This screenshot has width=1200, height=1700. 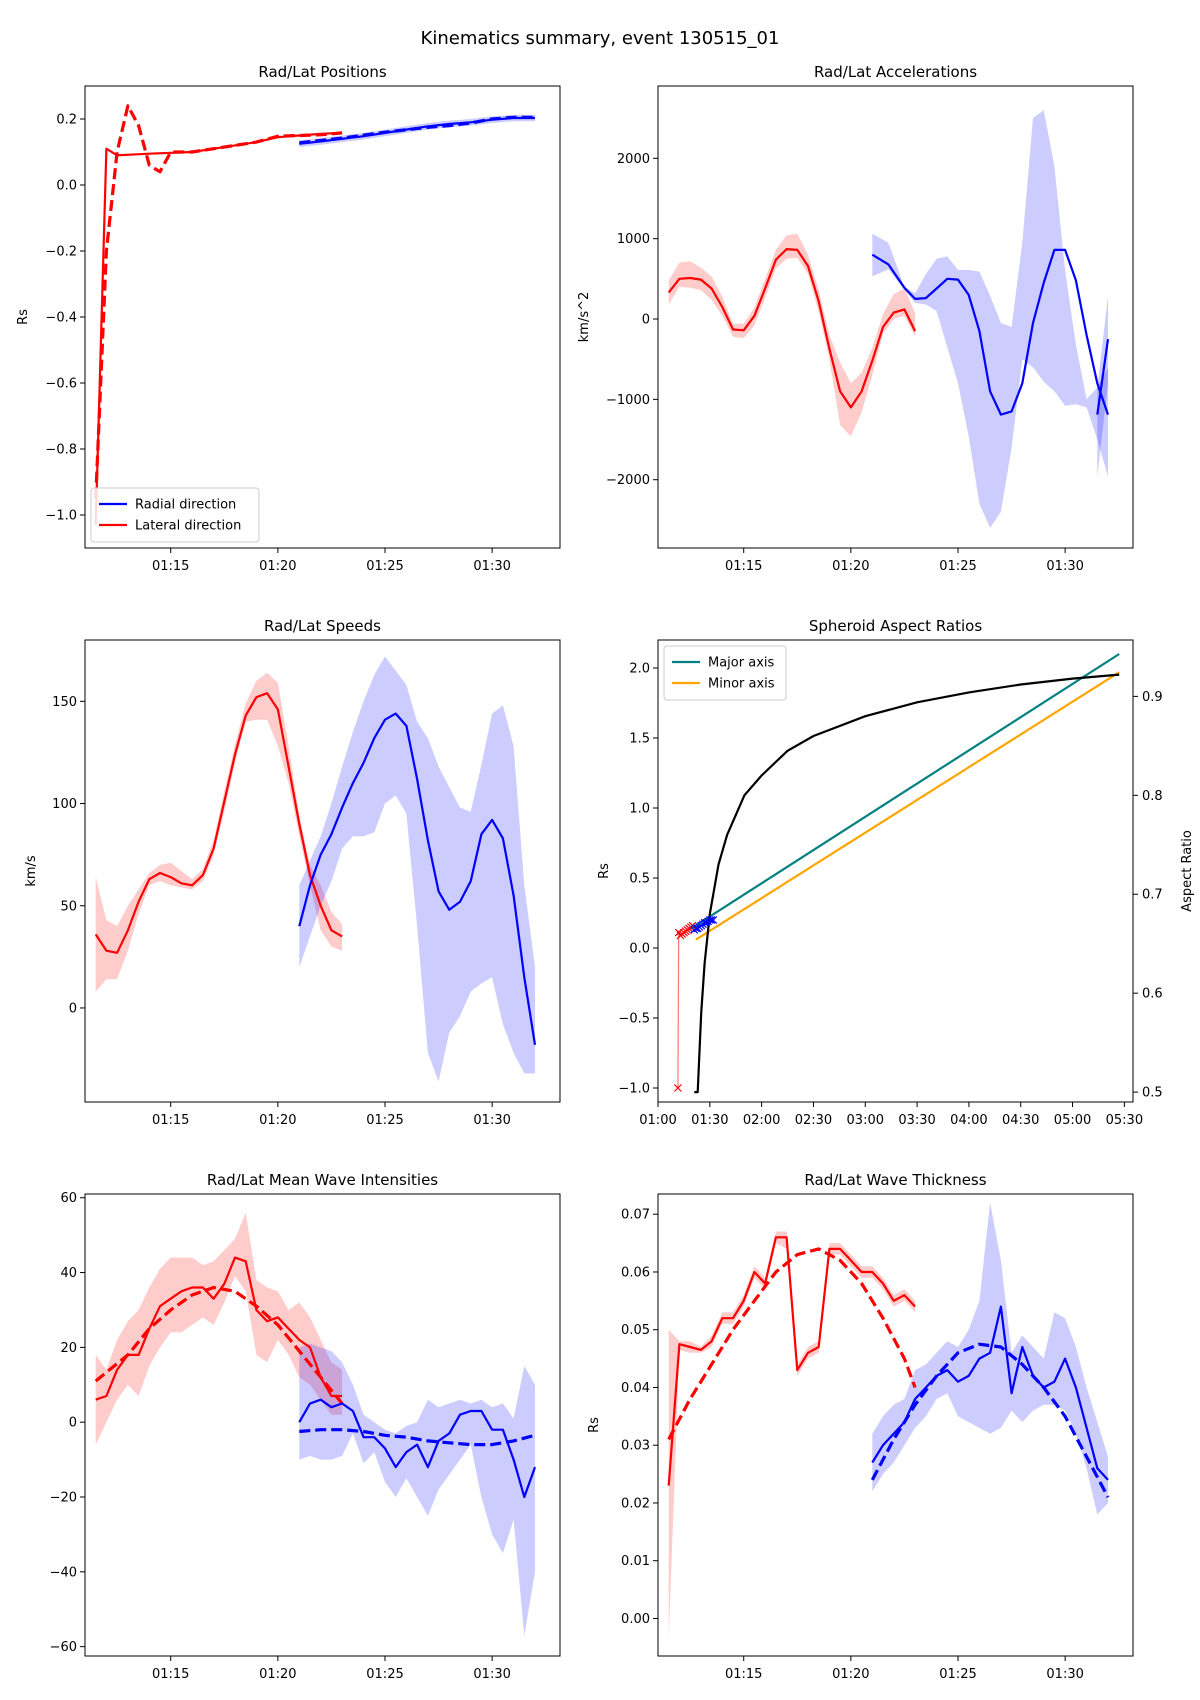 What do you see at coordinates (61, 252) in the screenshot?
I see `y-tick-label: −0.2` at bounding box center [61, 252].